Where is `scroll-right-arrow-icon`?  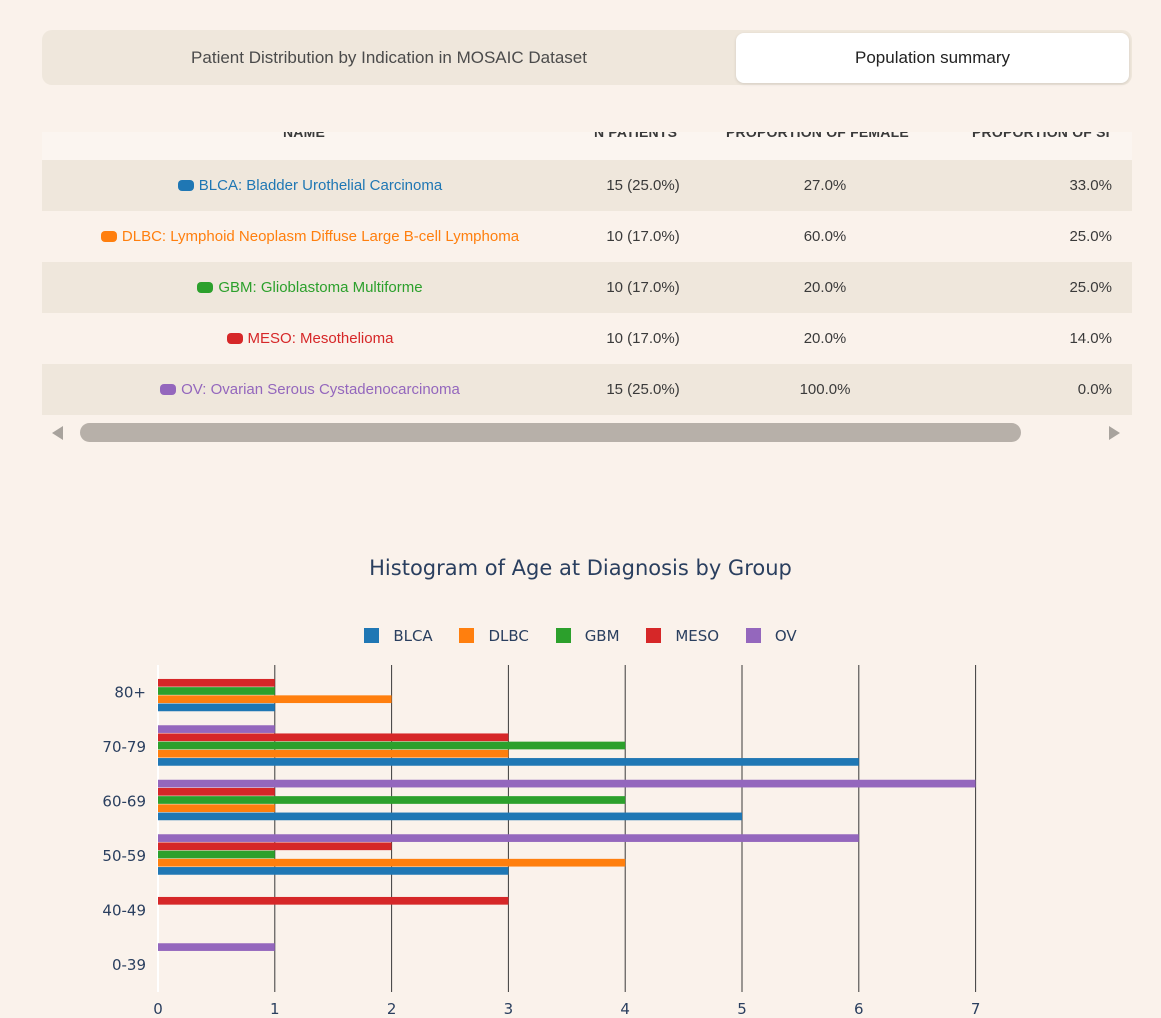
scroll-right-arrow-icon is located at coordinates (1114, 433).